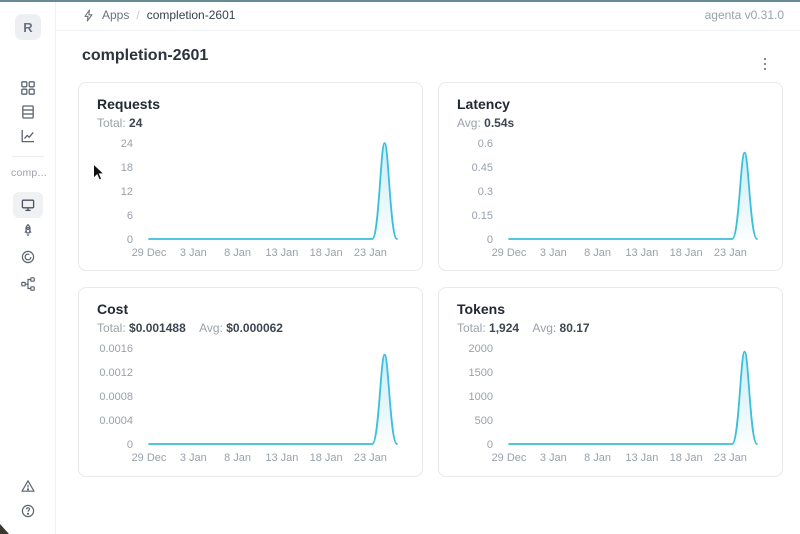 This screenshot has height=534, width=800. Describe the element at coordinates (28, 486) in the screenshot. I see `alerts-triangle-icon` at that location.